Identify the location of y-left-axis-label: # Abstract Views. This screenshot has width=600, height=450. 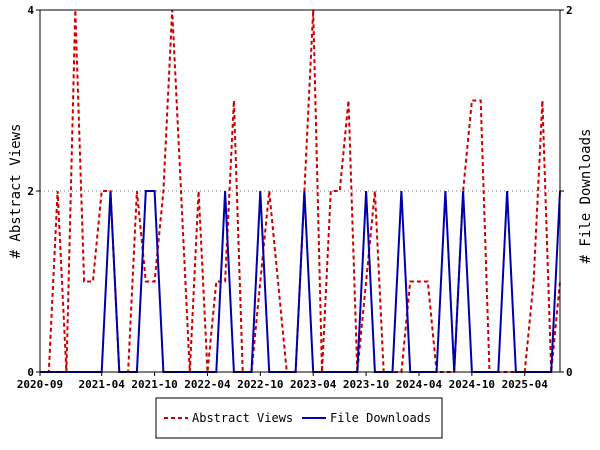
(16, 191).